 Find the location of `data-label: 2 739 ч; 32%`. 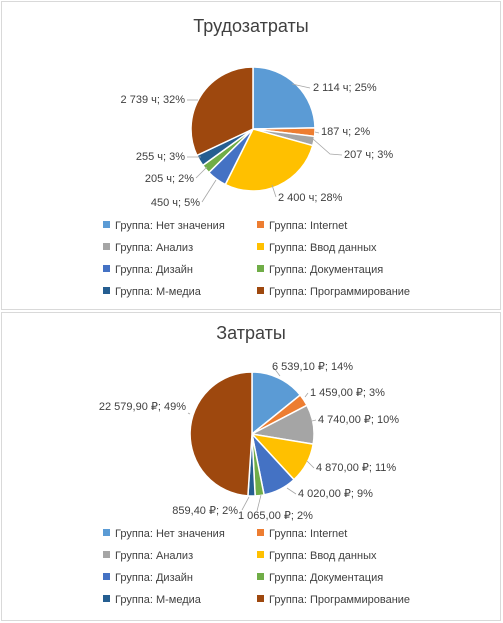

data-label: 2 739 ч; 32% is located at coordinates (153, 100).